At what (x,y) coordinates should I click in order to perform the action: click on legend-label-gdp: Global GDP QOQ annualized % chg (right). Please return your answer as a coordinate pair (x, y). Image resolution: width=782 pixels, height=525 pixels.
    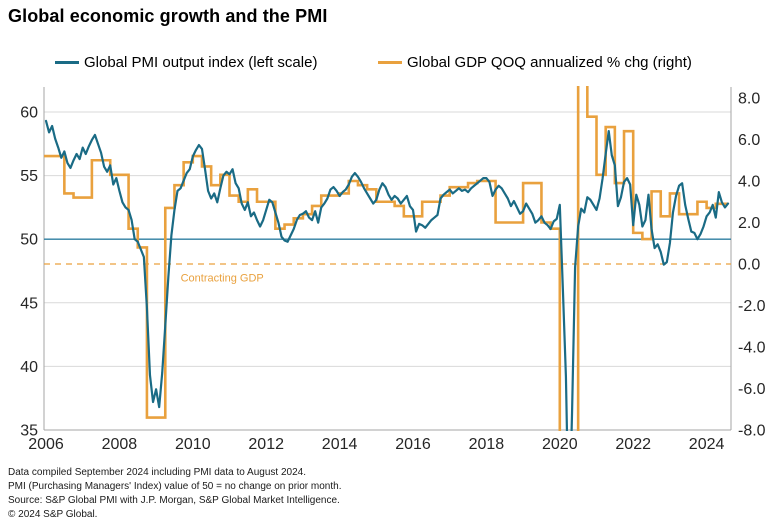
    Looking at the image, I should click on (549, 62).